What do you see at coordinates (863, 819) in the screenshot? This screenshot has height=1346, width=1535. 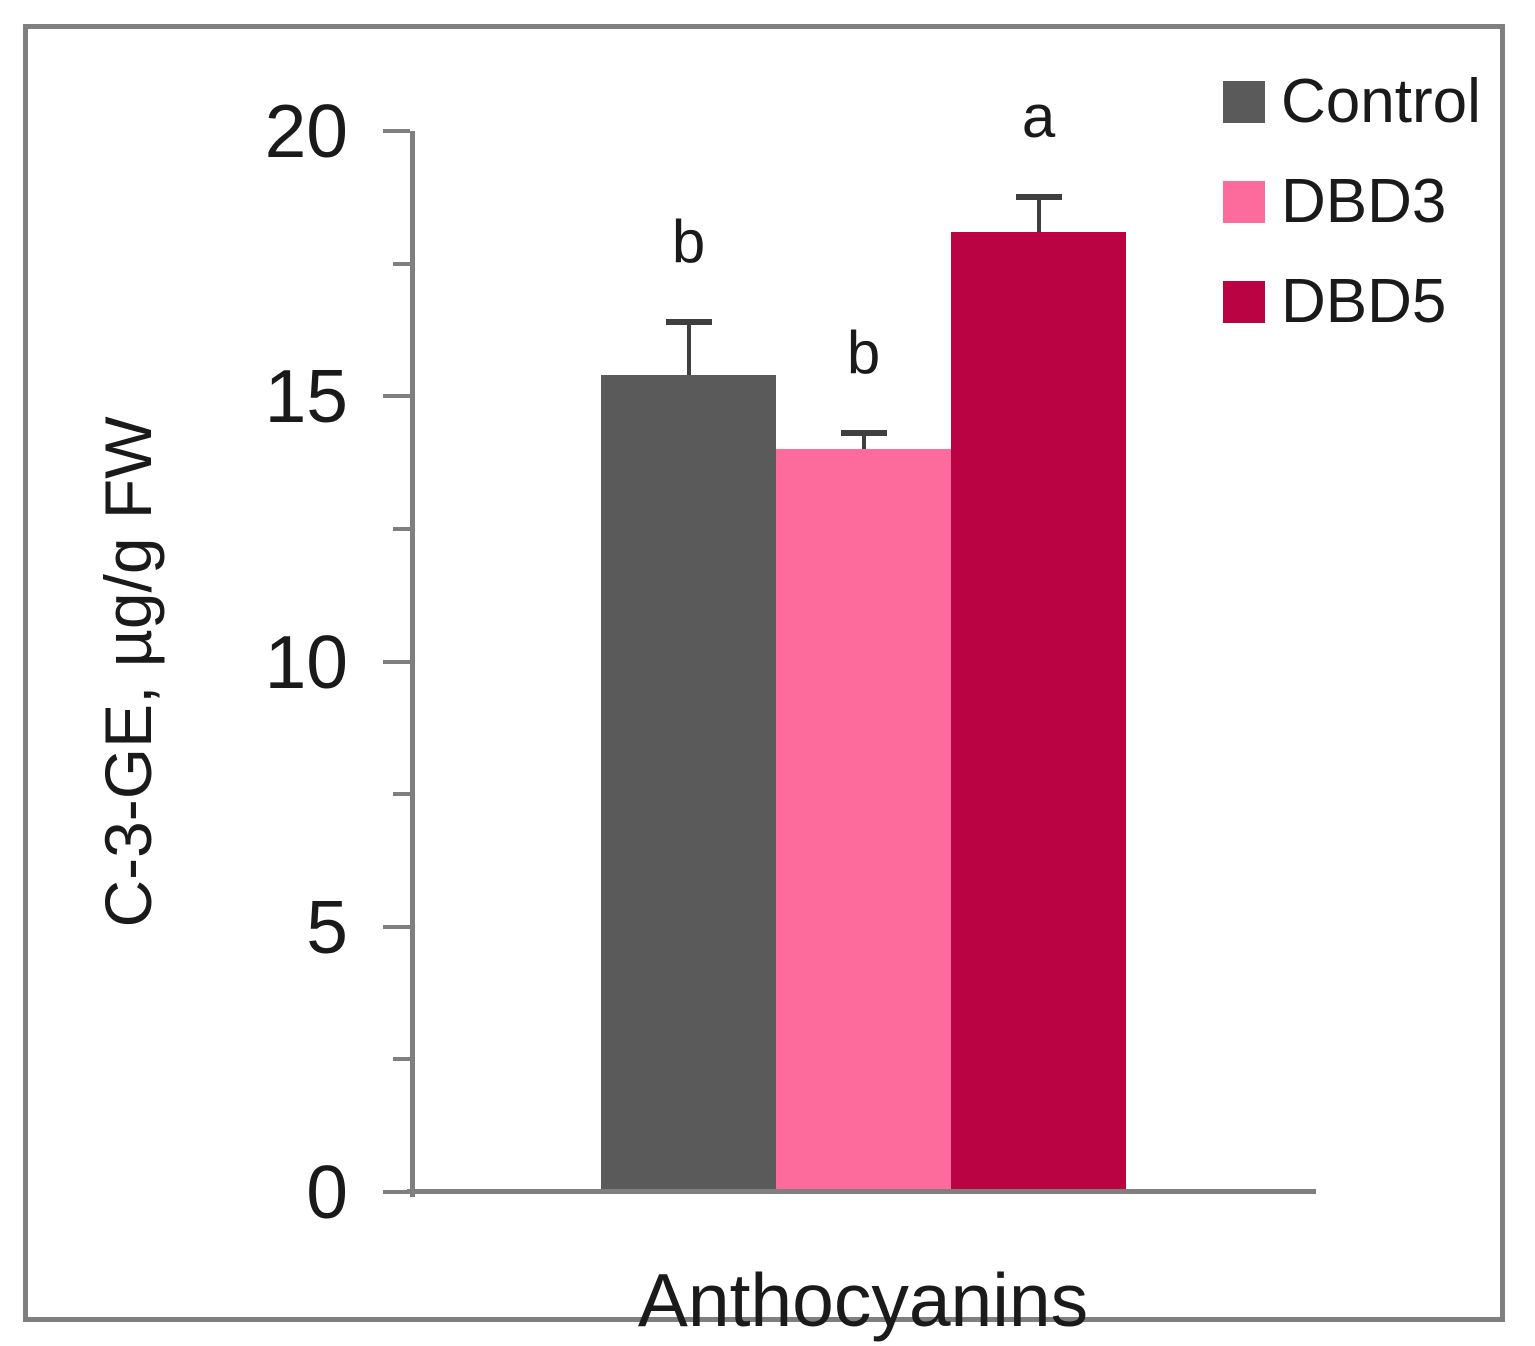 I see `bar-dbd3` at bounding box center [863, 819].